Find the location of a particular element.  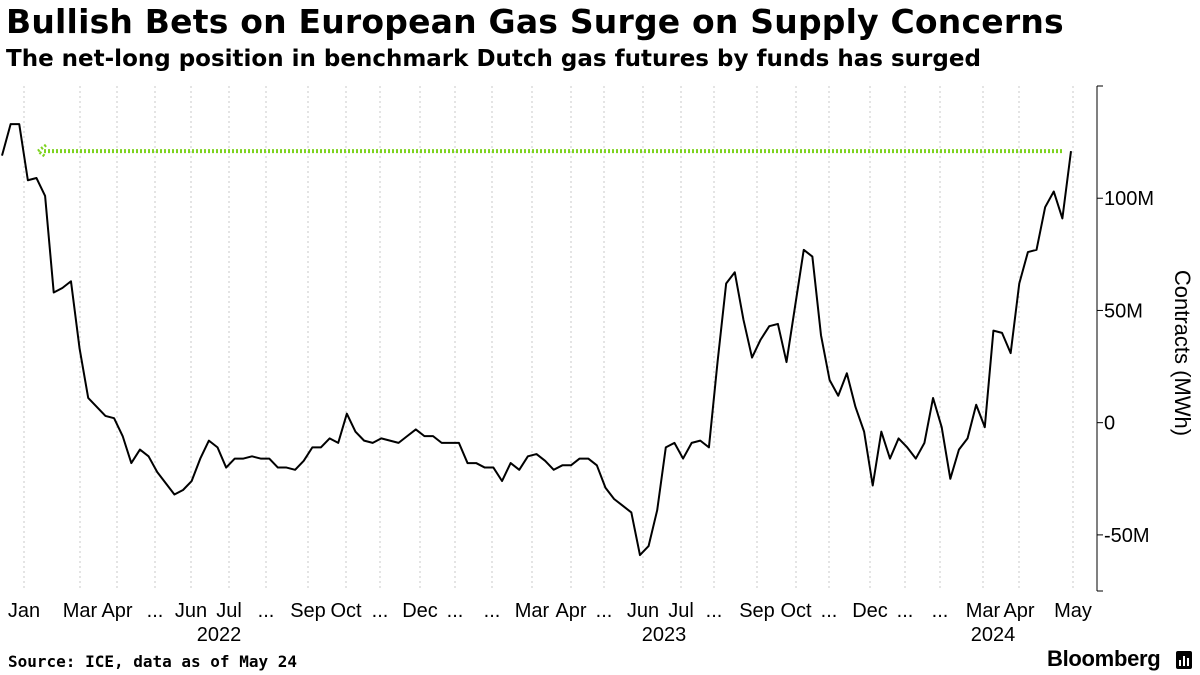

reference-line-group is located at coordinates (548, 151).